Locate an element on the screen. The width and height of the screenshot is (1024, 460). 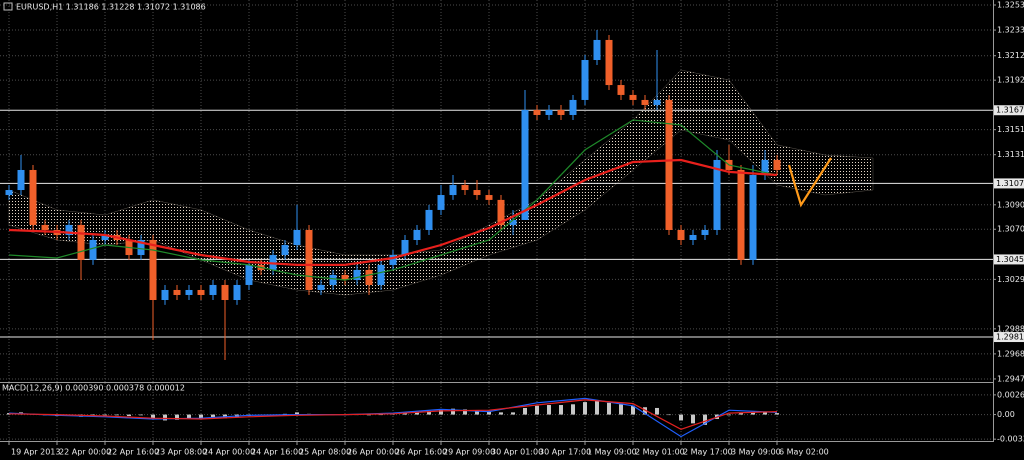
level-label: 1.29818 is located at coordinates (1010, 337).